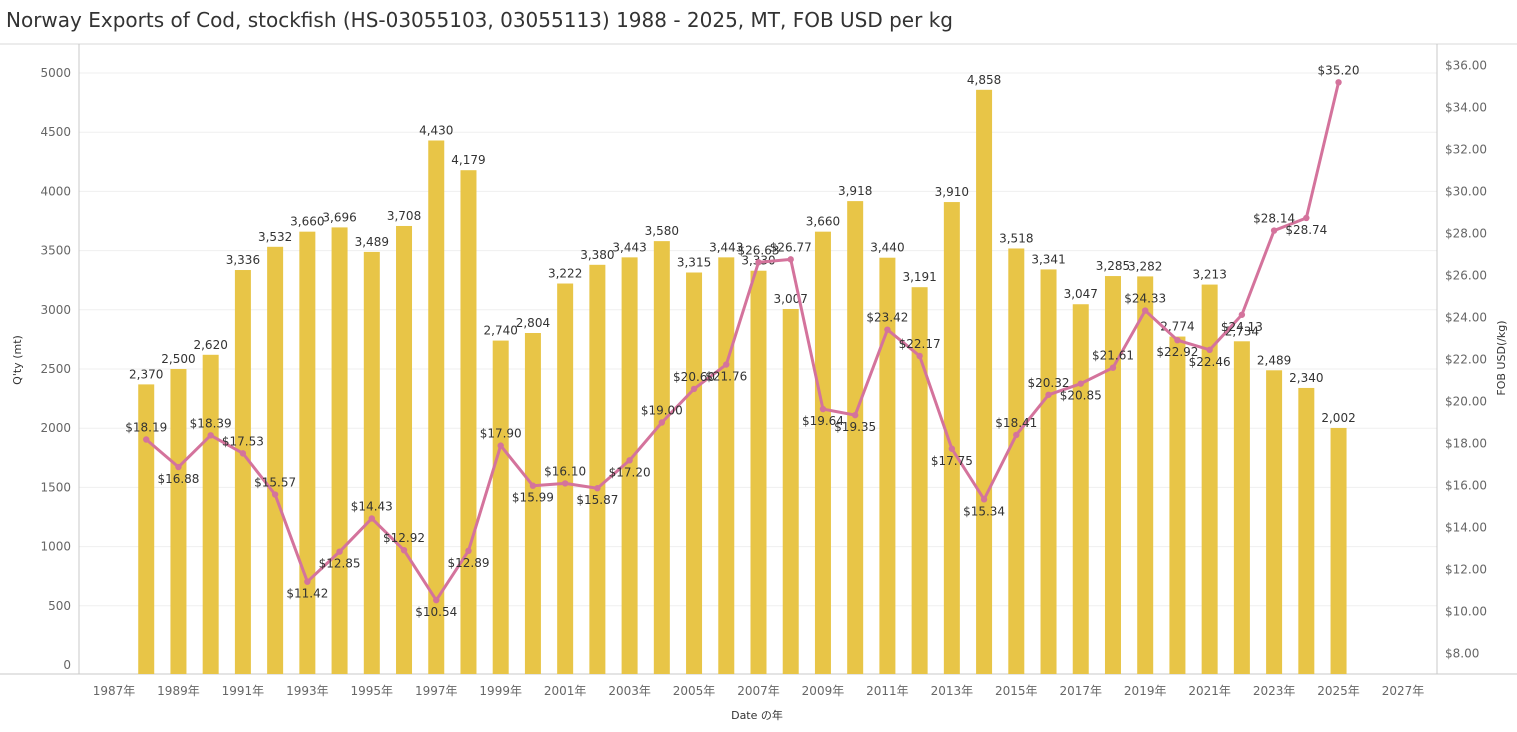  I want to click on y-left-tick-label: 1000, so click(55, 547).